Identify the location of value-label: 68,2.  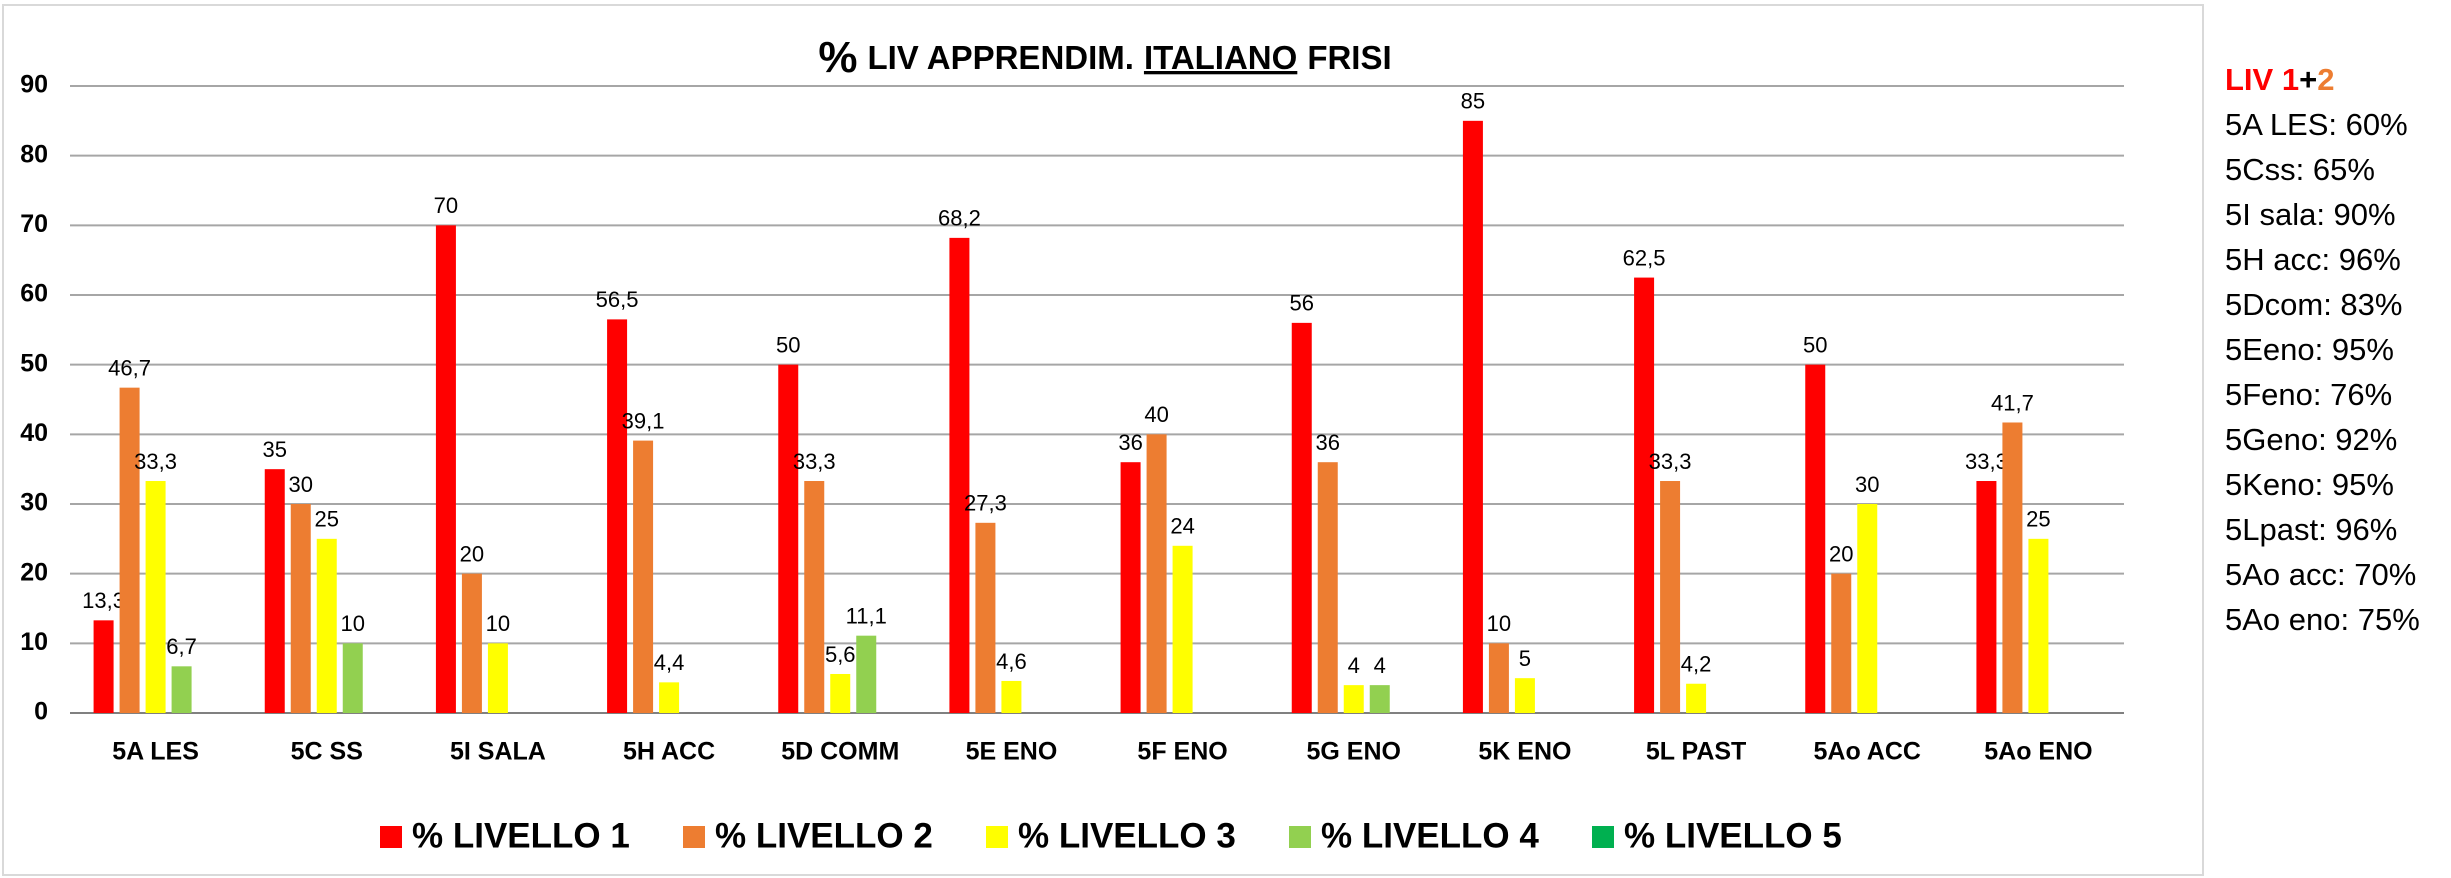
(959, 218).